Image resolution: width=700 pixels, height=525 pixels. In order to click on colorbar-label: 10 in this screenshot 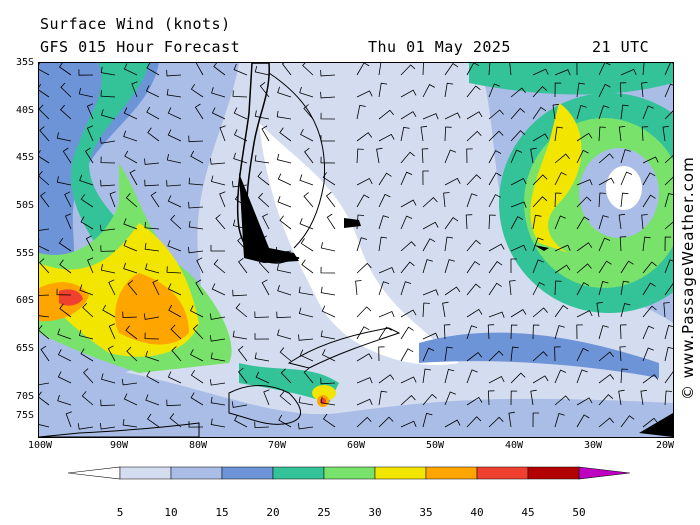, I will do `click(171, 512)`.